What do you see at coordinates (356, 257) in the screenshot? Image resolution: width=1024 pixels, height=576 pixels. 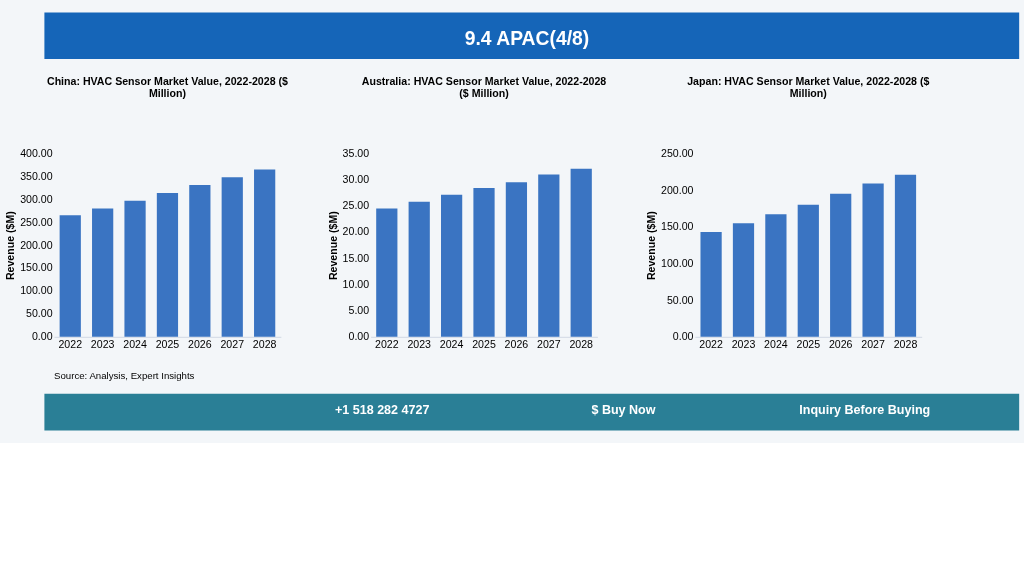 I see `y-tick-label: 15.00` at bounding box center [356, 257].